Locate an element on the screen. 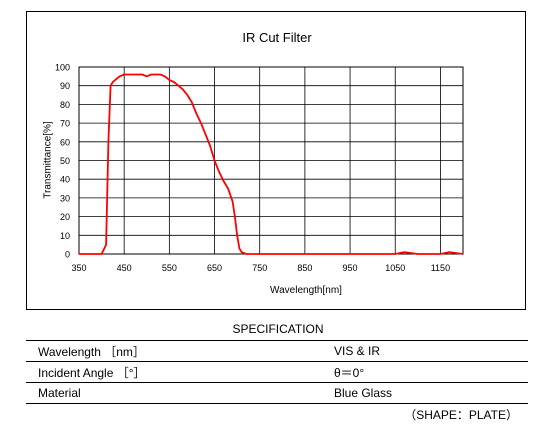  spec-value: VIS & IR is located at coordinates (418, 351).